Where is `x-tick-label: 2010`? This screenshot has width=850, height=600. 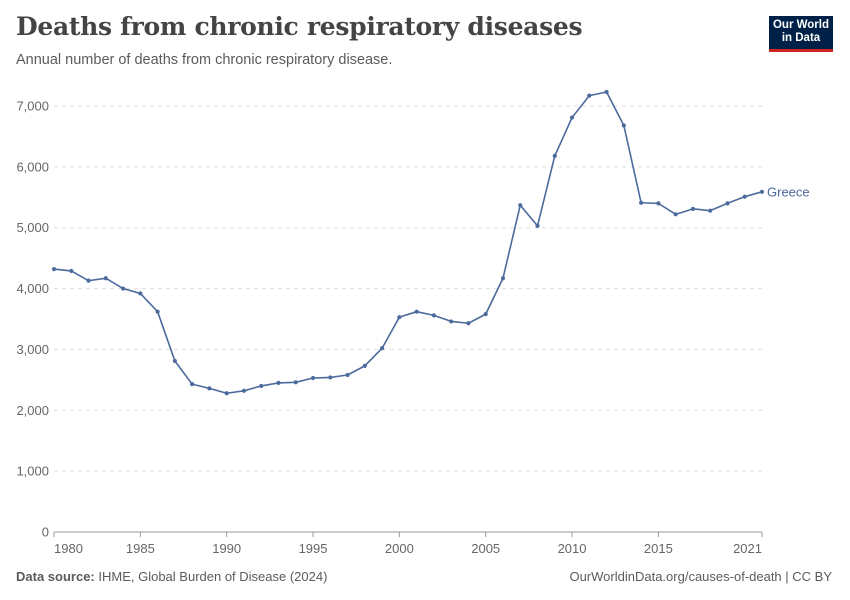
x-tick-label: 2010 is located at coordinates (572, 548).